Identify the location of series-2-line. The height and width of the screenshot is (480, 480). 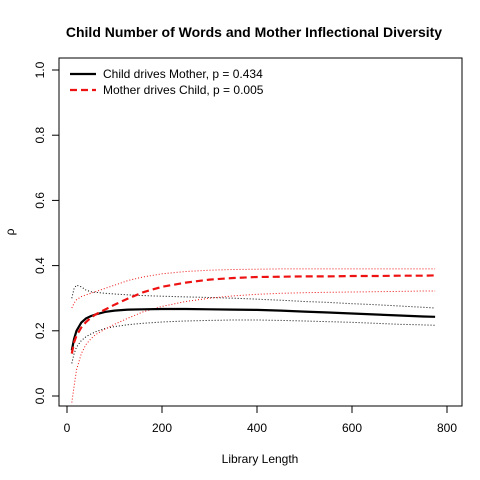
(253, 314).